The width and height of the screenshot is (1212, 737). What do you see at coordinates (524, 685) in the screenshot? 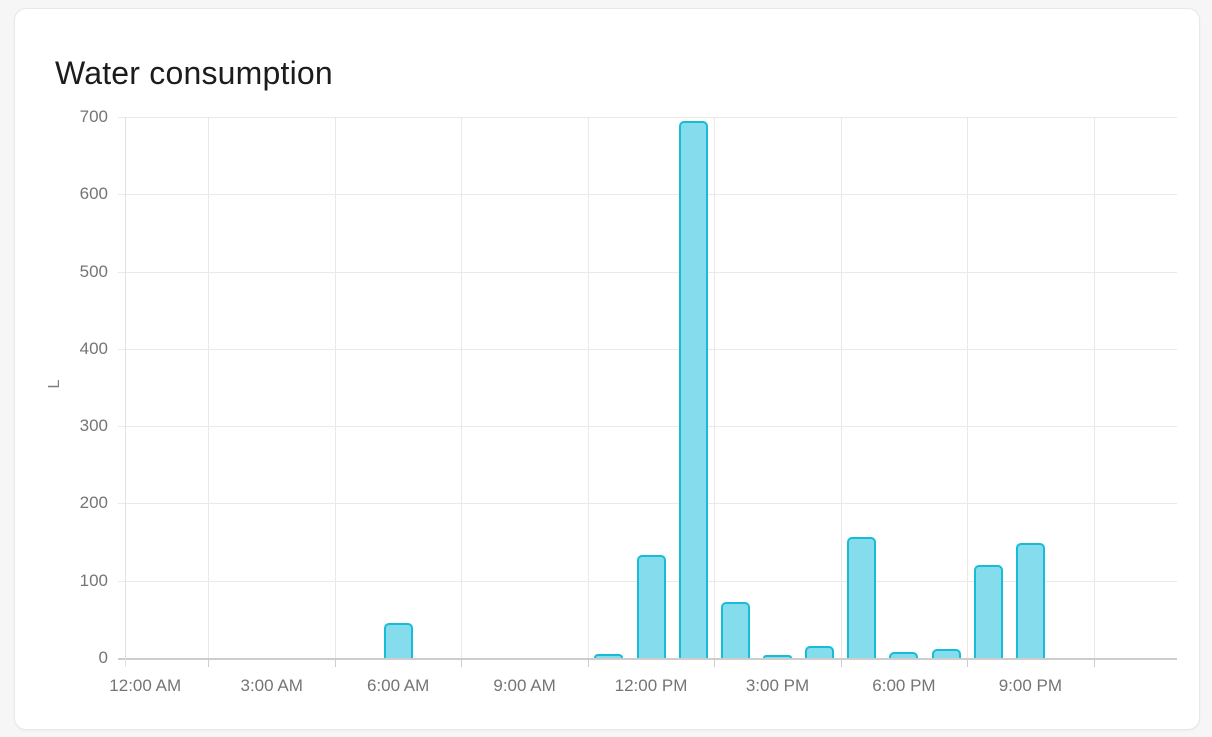
I see `x-tick-label: 9:00 AM` at bounding box center [524, 685].